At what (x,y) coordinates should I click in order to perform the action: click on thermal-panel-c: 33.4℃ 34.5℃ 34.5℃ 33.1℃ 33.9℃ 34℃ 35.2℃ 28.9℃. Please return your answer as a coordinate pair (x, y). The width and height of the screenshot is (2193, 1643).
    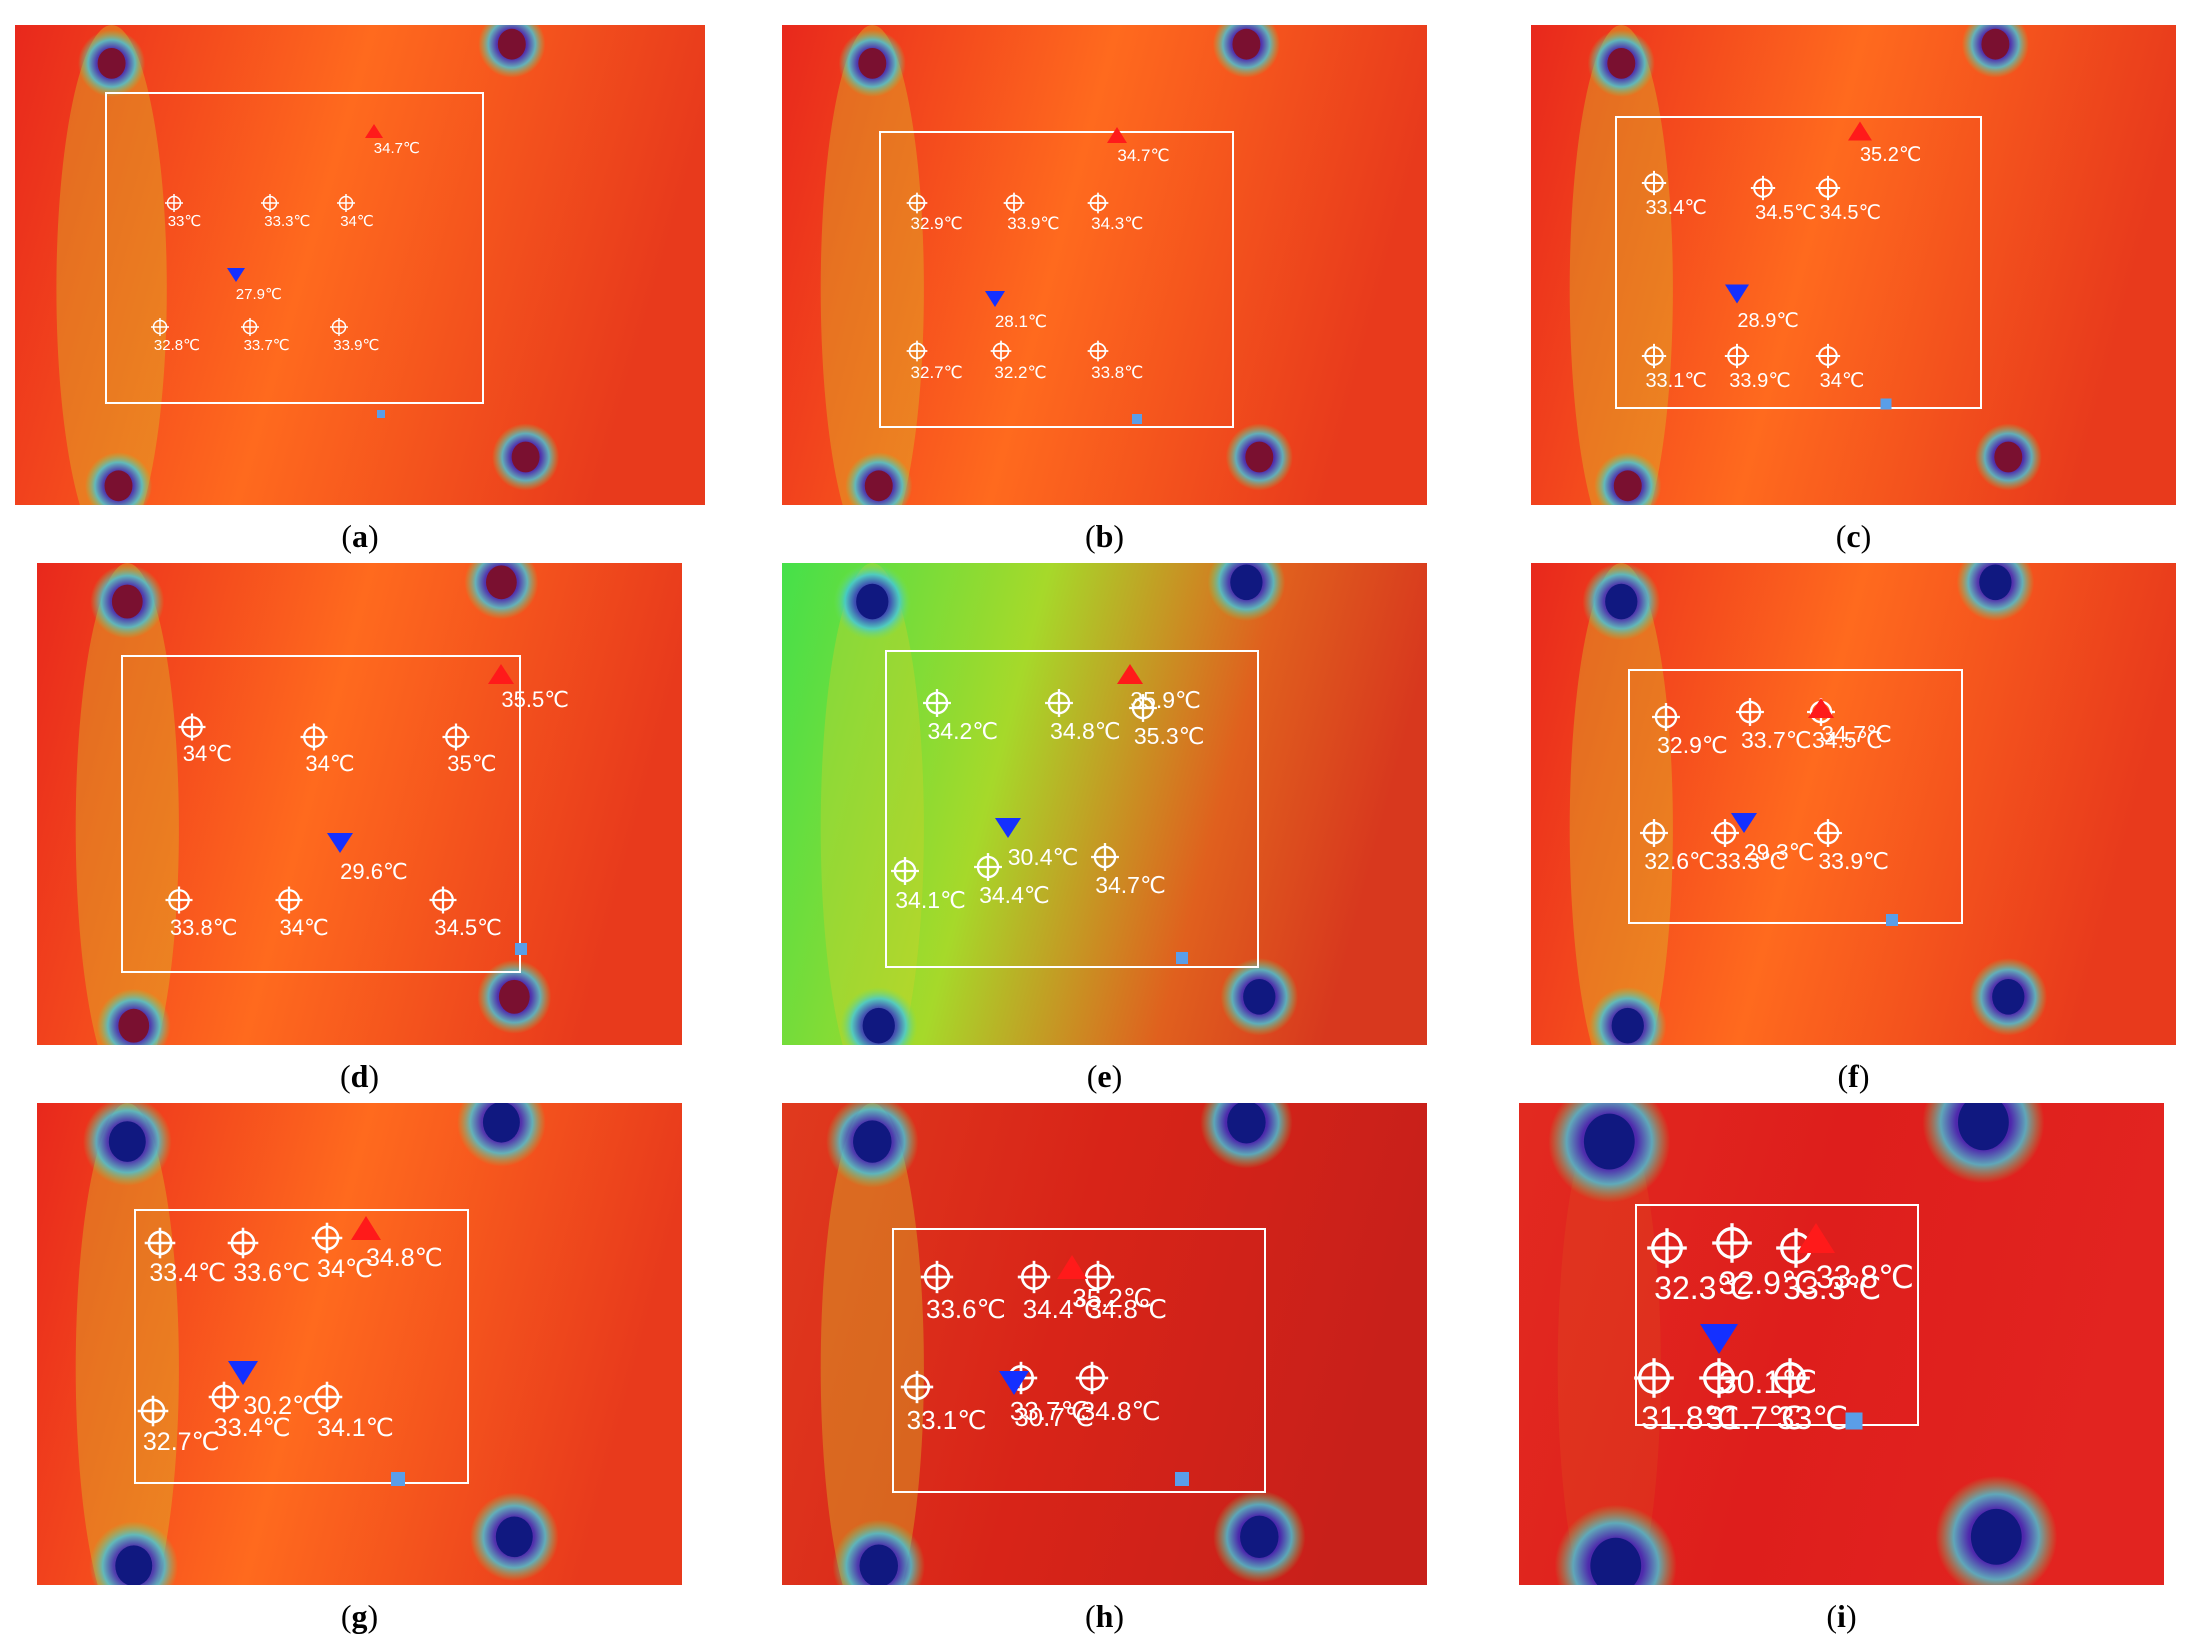
    Looking at the image, I should click on (1853, 265).